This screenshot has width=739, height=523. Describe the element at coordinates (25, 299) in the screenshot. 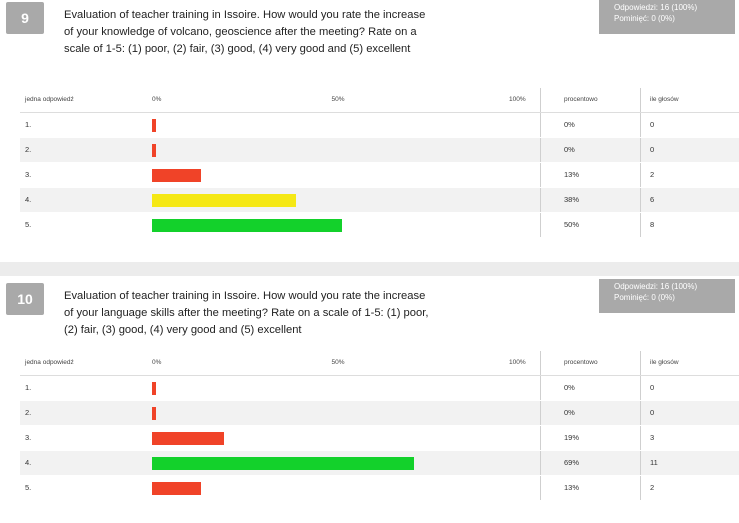

I see `question-number: 10` at that location.